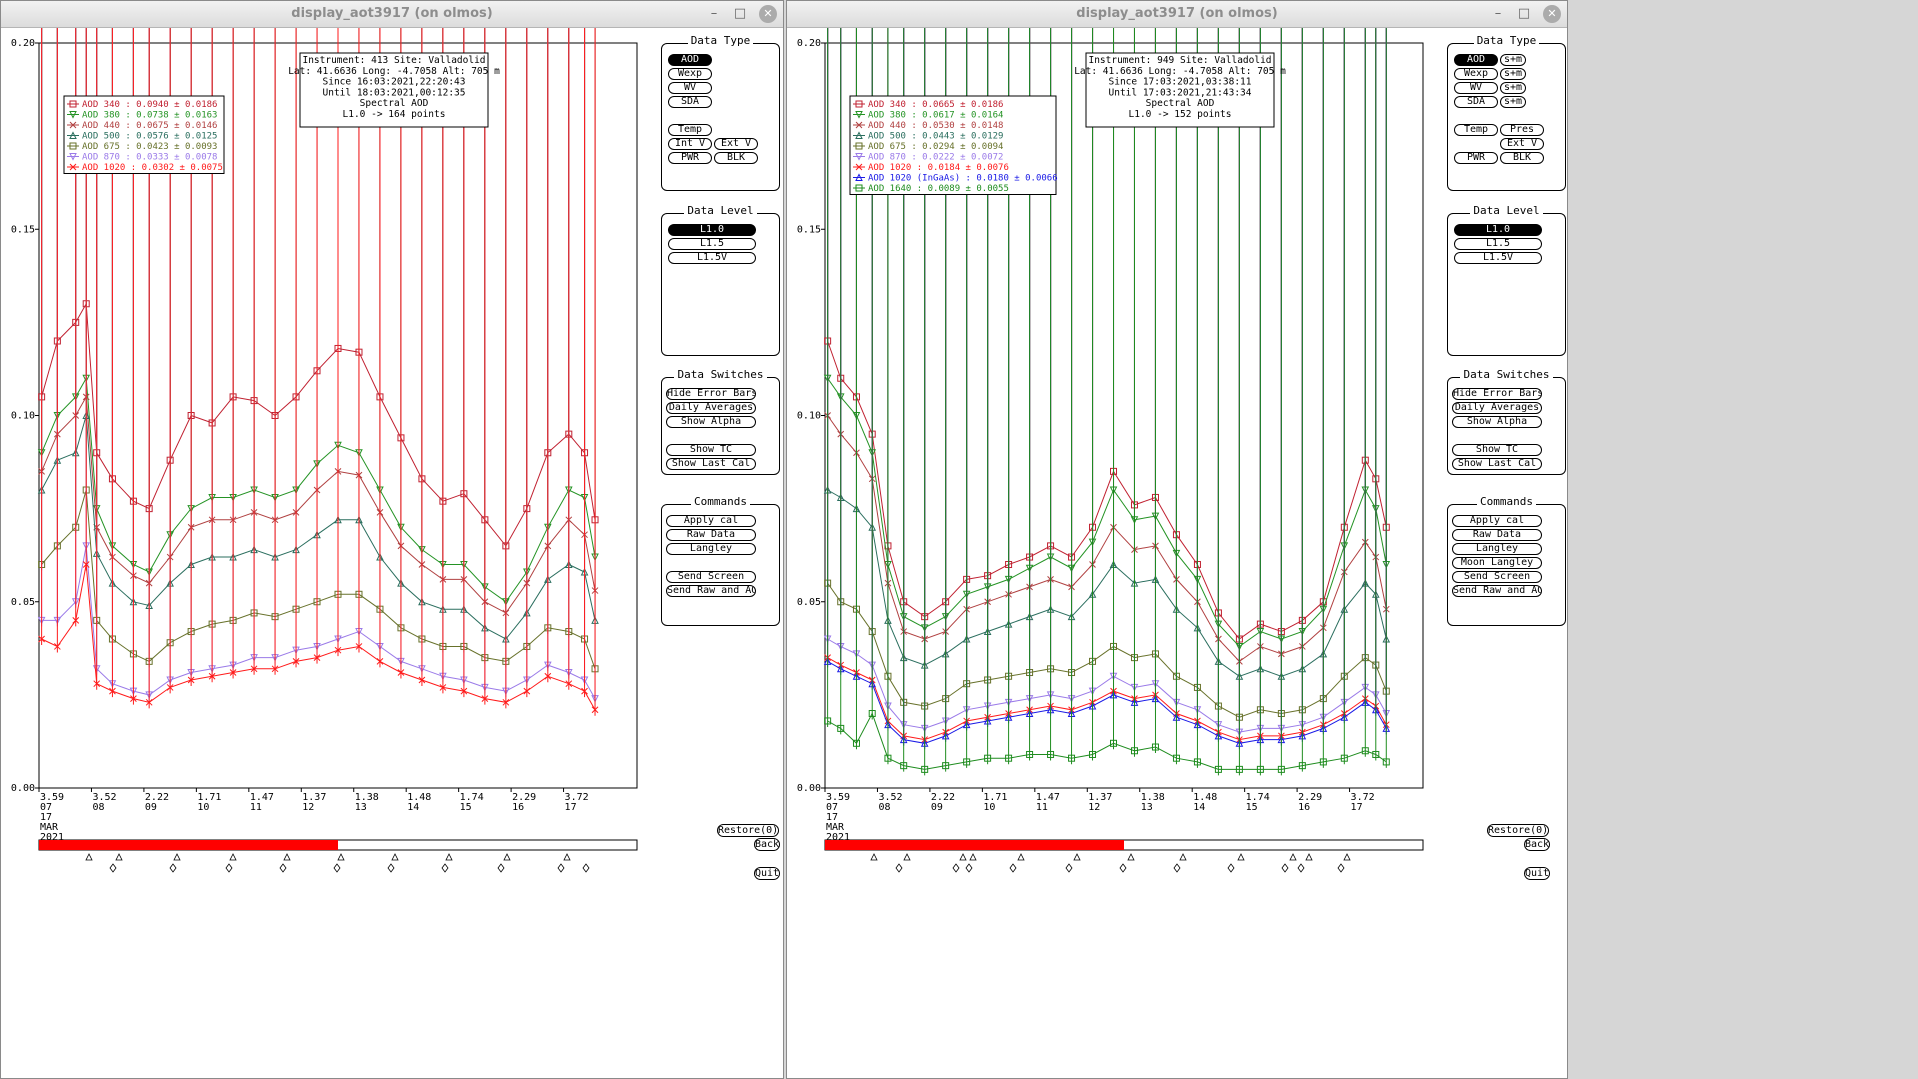  I want to click on legend-label: AOD 500 : 0.0443 ± 0.0129, so click(935, 137).